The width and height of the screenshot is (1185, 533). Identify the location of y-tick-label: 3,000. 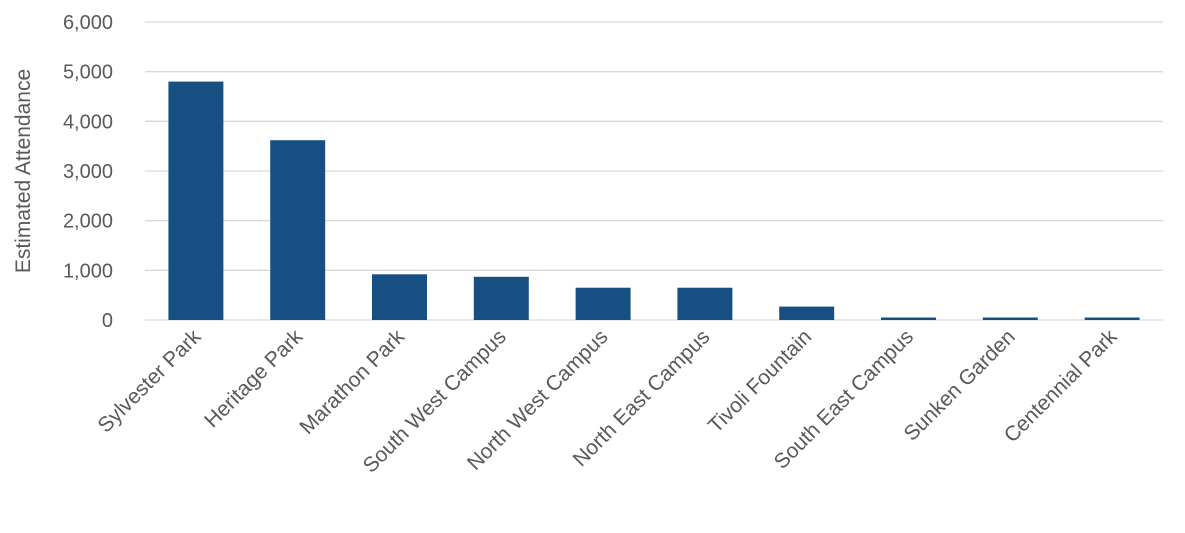
(88, 172).